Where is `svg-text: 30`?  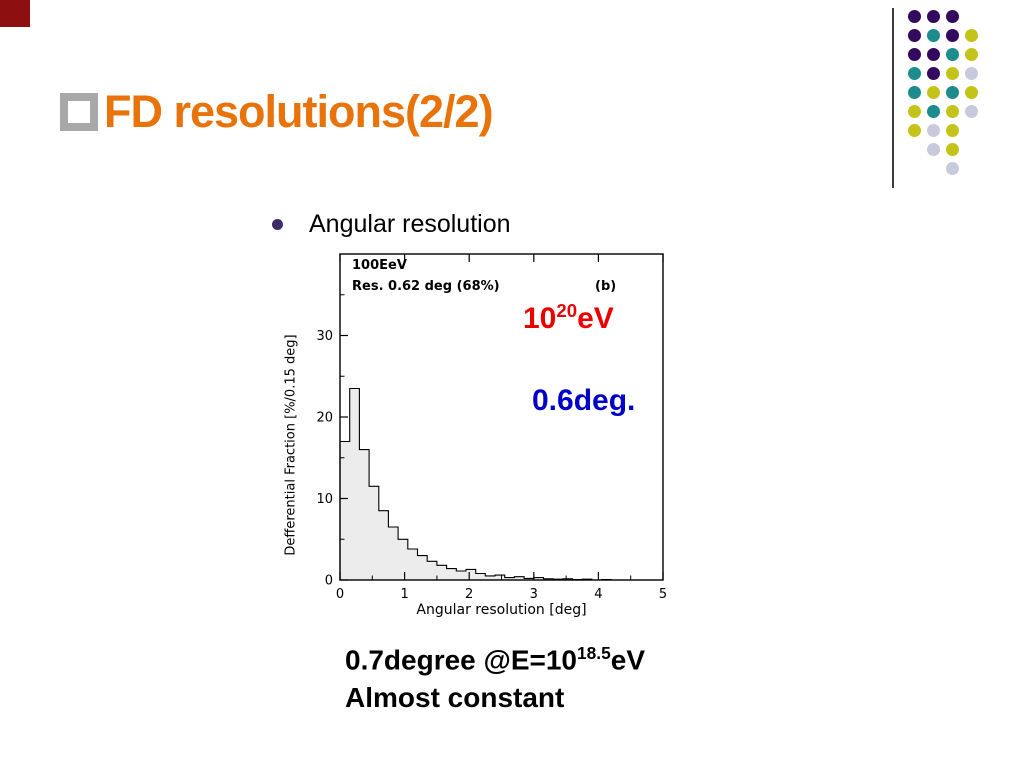 svg-text: 30 is located at coordinates (324, 336).